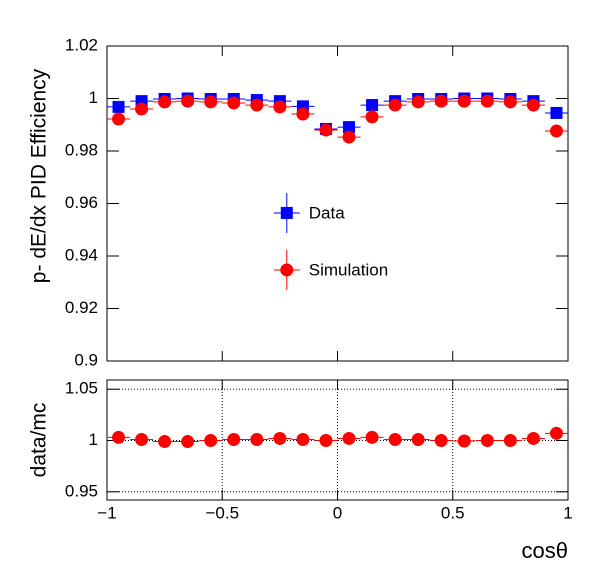  What do you see at coordinates (327, 212) in the screenshot?
I see `legend-label: Data` at bounding box center [327, 212].